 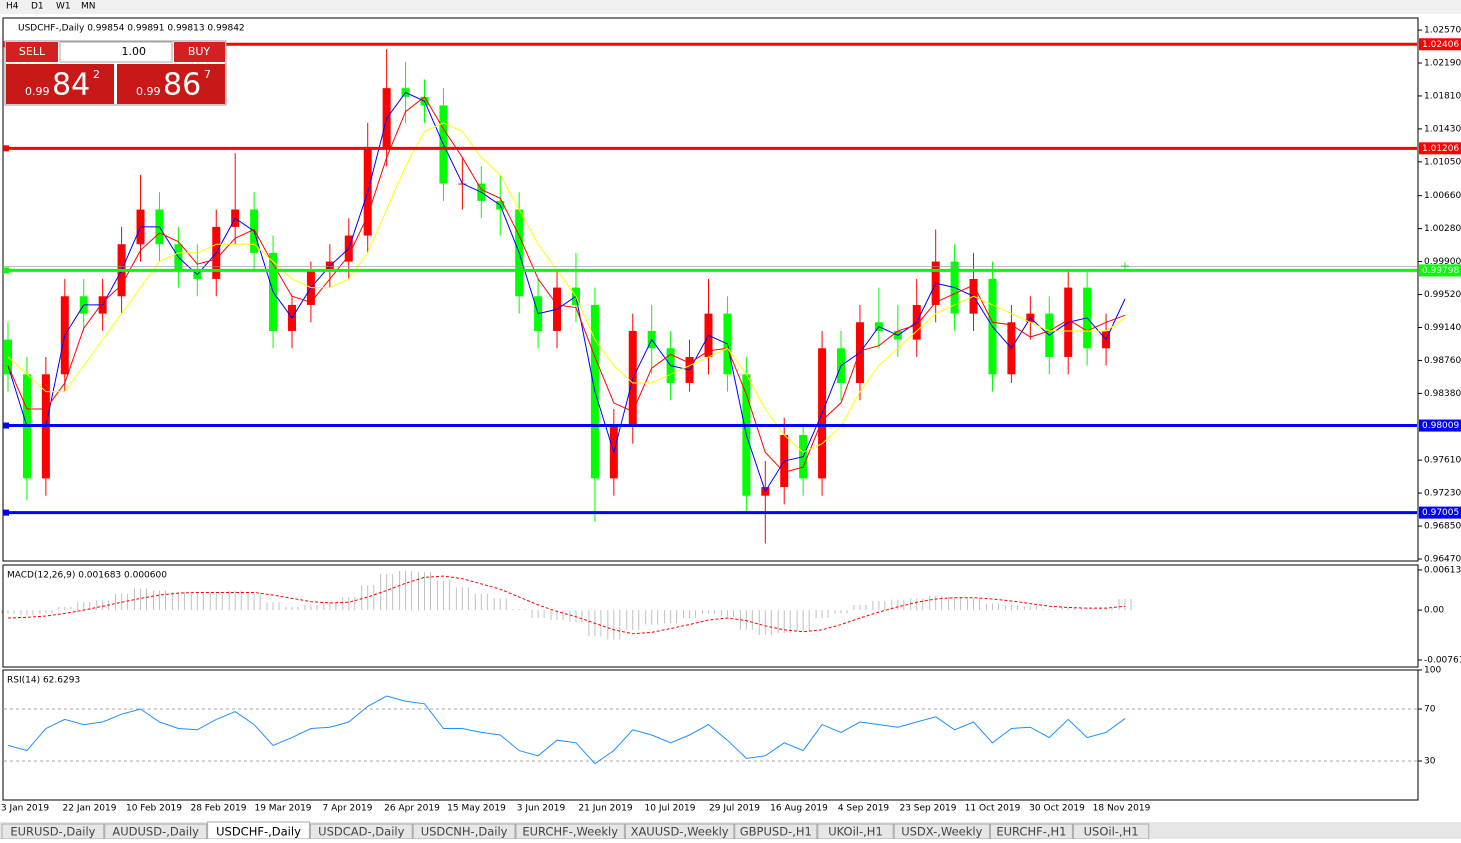 I want to click on x-tick-label: 15 May 2019, so click(x=476, y=809).